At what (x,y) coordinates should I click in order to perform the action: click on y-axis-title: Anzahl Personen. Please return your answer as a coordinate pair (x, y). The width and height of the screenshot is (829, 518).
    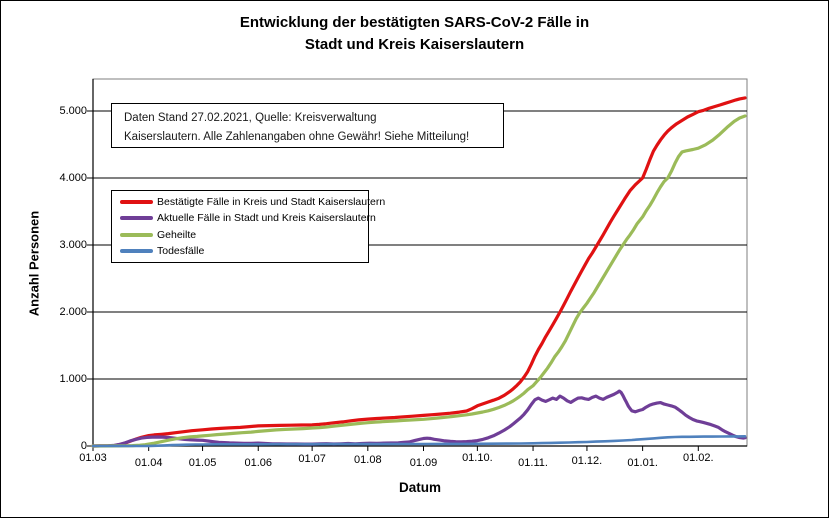
    Looking at the image, I should click on (34, 263).